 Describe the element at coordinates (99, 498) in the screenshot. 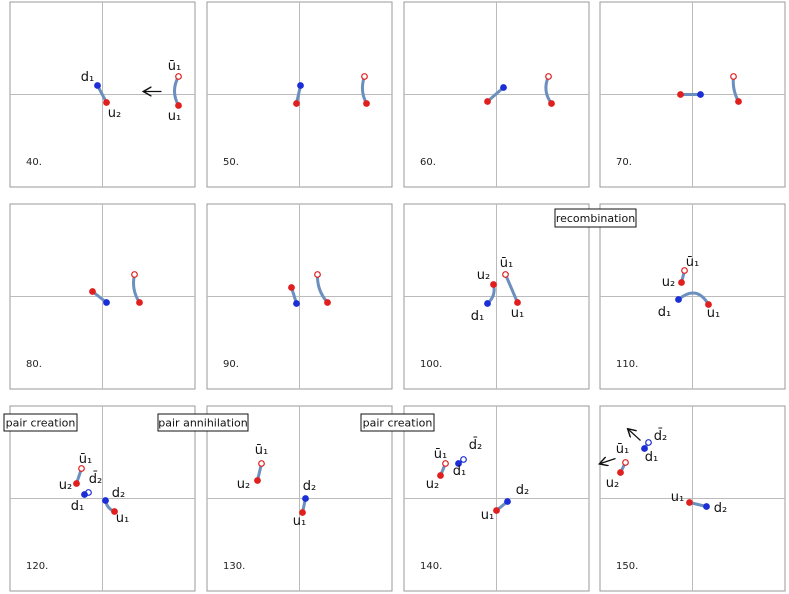

I see `panel: 120. ū₁ u₂ d̄₂ d₁ d₂ u₁ pair creation` at that location.